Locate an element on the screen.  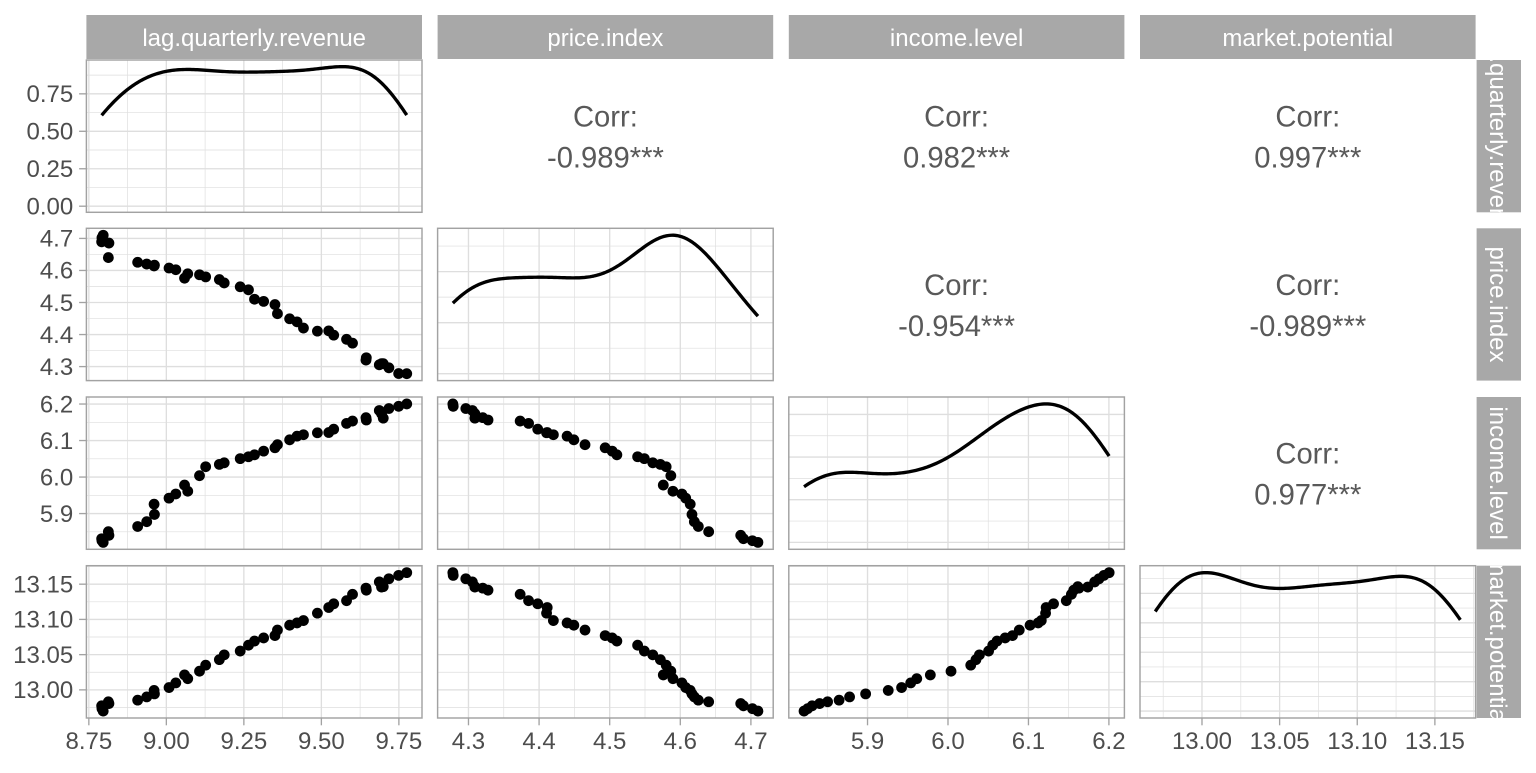
svg-text: 0.982*** is located at coordinates (956, 159).